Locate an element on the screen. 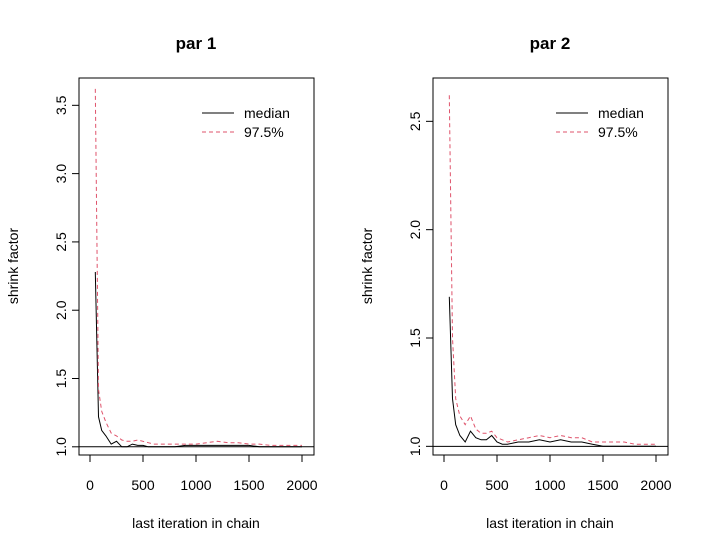 The image size is (708, 553). y-tick-label: 3.0 is located at coordinates (61, 174).